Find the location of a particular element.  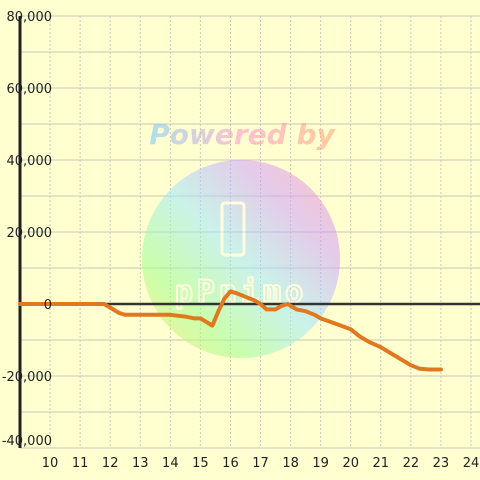

watermark-text: Powered by is located at coordinates (242, 134).